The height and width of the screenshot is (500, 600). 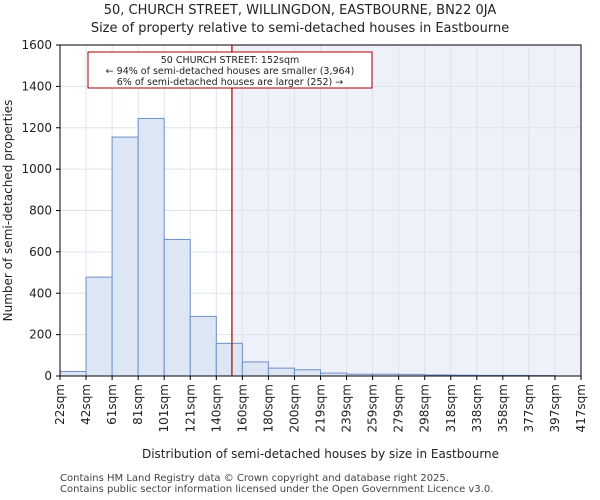 What do you see at coordinates (86, 404) in the screenshot?
I see `x-tick-label: 42sqm` at bounding box center [86, 404].